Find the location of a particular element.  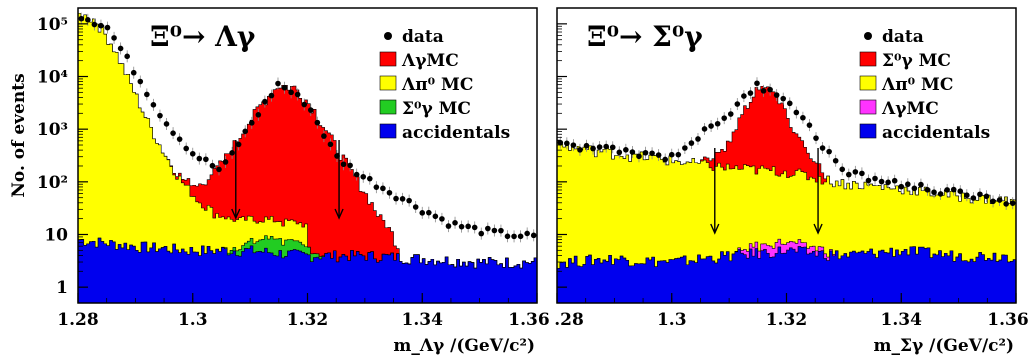

legend-label: accidentals is located at coordinates (456, 133).